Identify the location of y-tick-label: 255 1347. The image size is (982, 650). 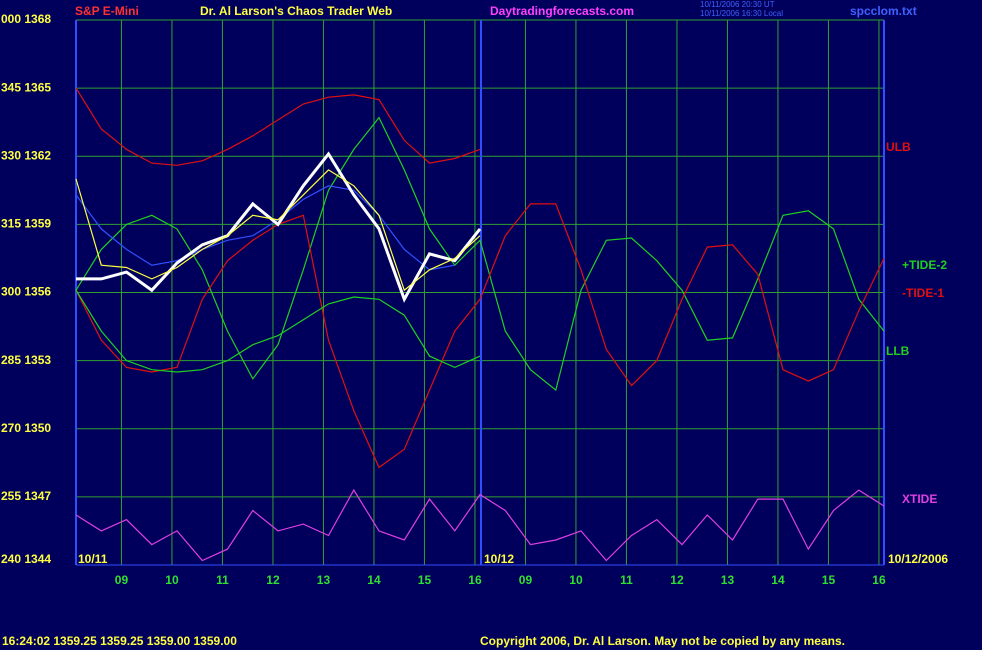
(26, 496).